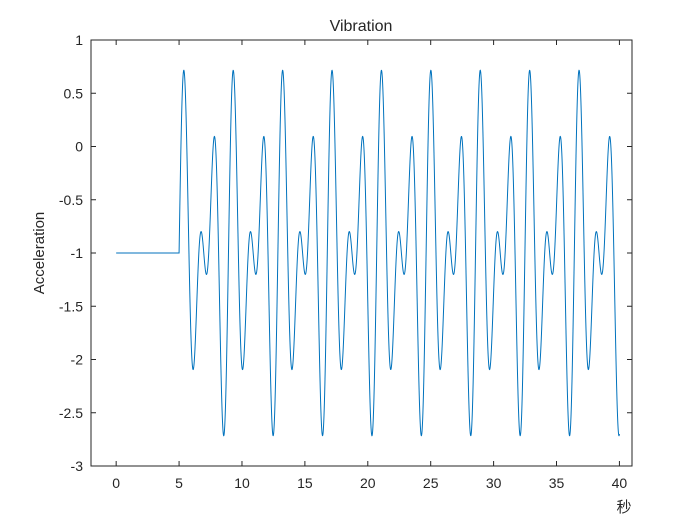 The width and height of the screenshot is (700, 525). I want to click on y-tick-label: 0.5, so click(74, 93).